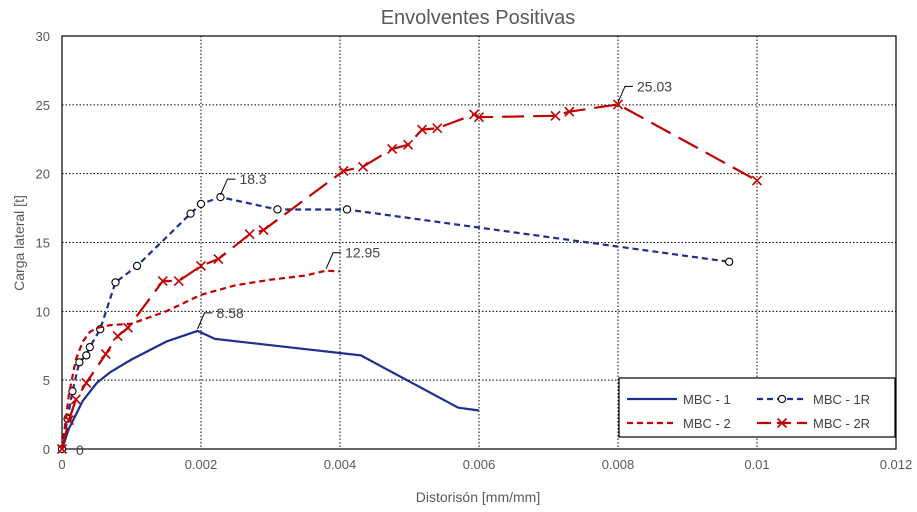 This screenshot has height=512, width=917. What do you see at coordinates (756, 464) in the screenshot?
I see `x-tick-label: 0.01` at bounding box center [756, 464].